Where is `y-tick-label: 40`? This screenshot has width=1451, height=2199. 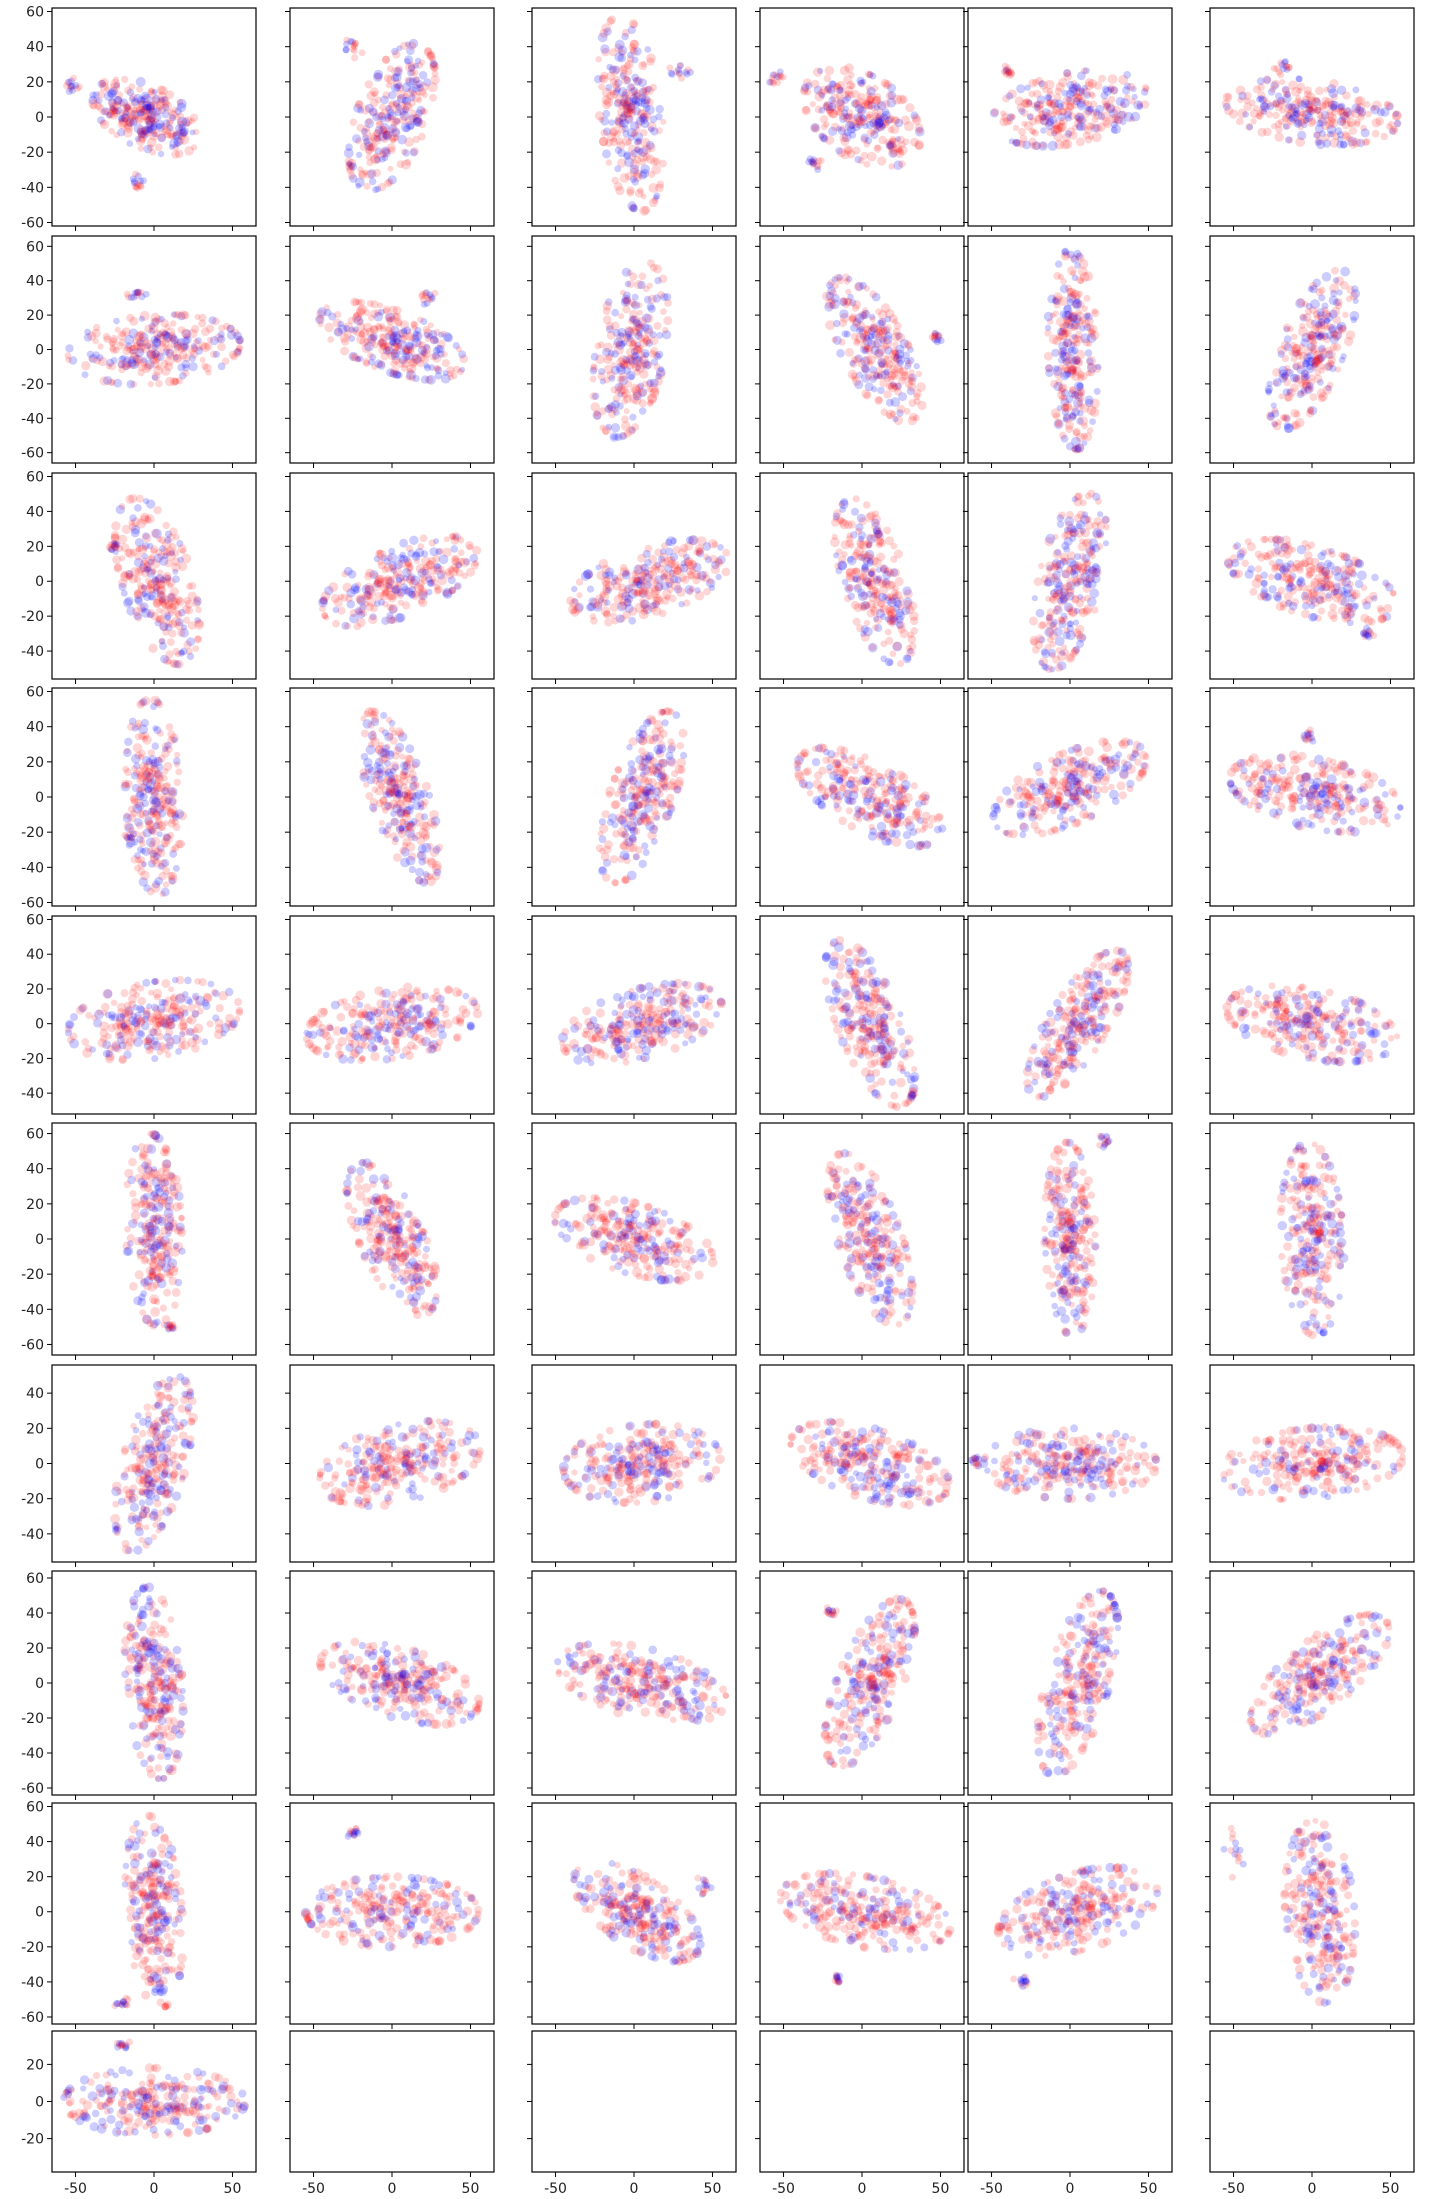
y-tick-label: 40 is located at coordinates (35, 282).